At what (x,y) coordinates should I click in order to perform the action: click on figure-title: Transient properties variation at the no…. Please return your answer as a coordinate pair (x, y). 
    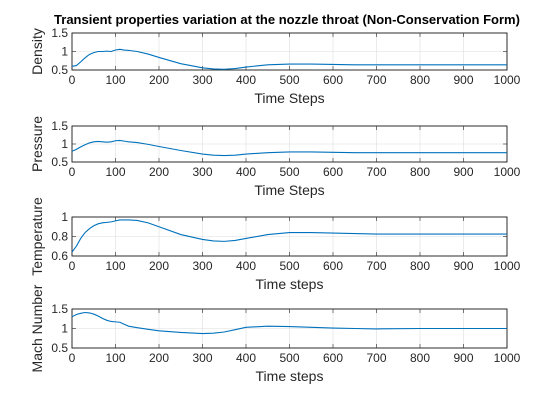
    Looking at the image, I should click on (287, 19).